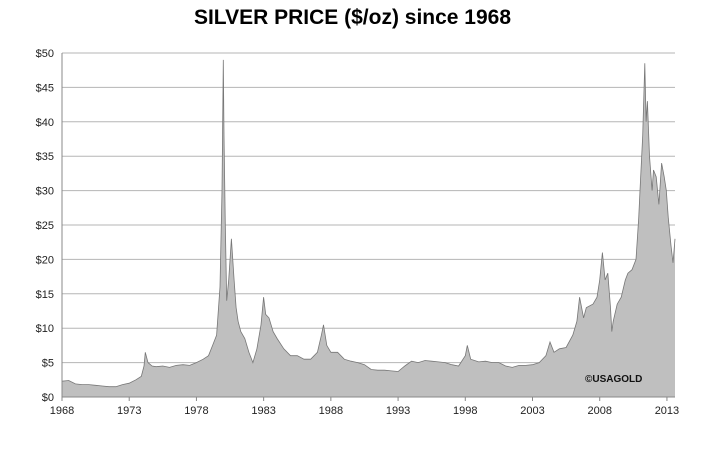  I want to click on x-tick-label: 1973, so click(129, 411).